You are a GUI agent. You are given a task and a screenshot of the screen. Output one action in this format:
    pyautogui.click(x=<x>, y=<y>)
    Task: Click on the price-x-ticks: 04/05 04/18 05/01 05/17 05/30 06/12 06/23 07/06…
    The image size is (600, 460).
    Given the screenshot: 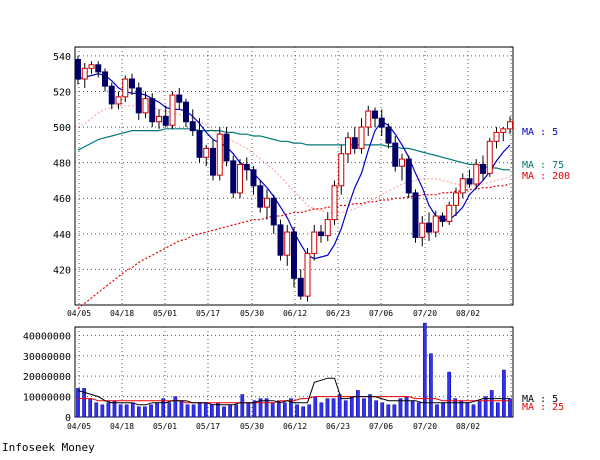 What is the action you would take?
    pyautogui.click(x=273, y=313)
    